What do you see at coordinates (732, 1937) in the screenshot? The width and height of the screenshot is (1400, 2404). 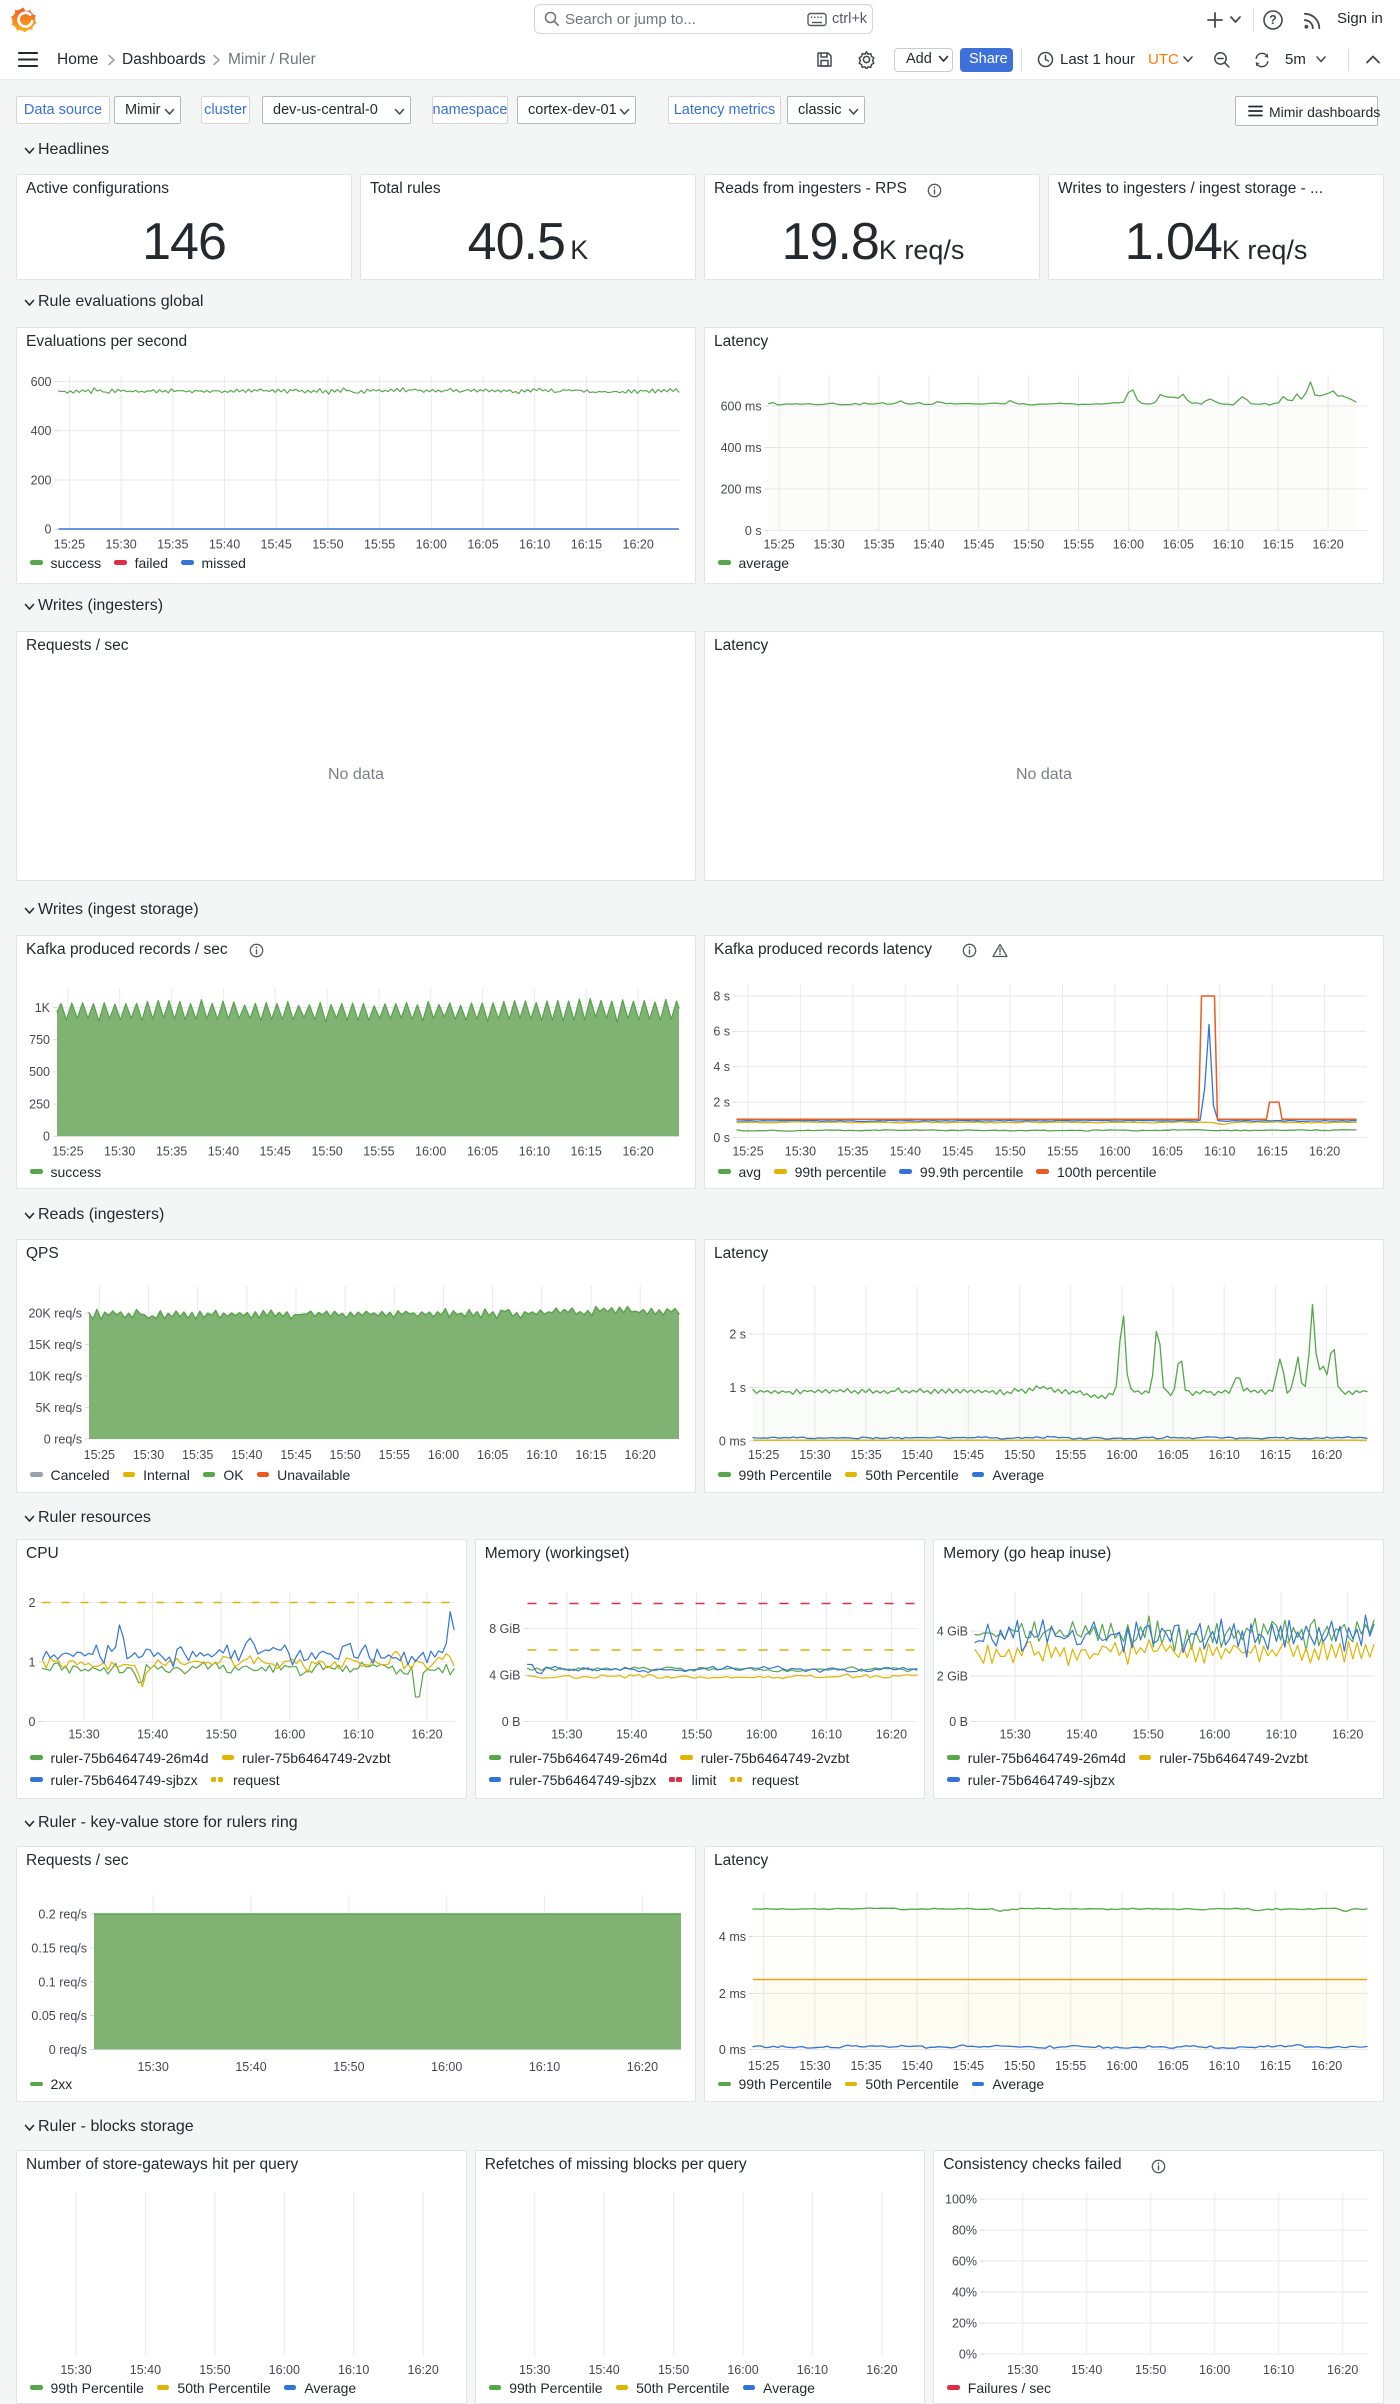 I see `svg-text: 4 ms` at bounding box center [732, 1937].